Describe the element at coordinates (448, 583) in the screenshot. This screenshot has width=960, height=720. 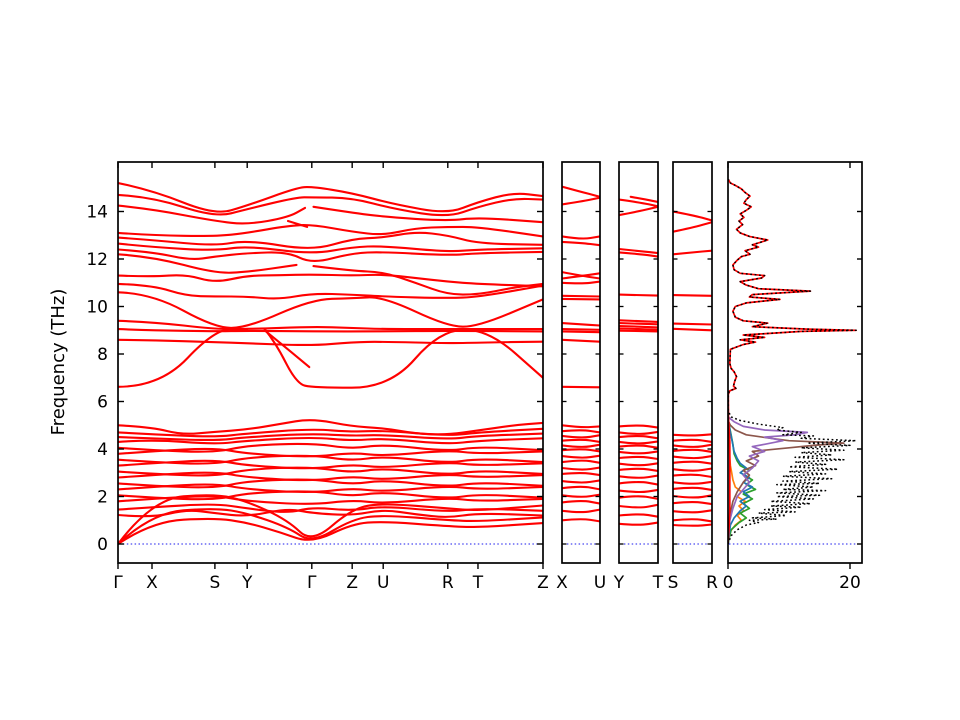
I see `k-point-label: R` at that location.